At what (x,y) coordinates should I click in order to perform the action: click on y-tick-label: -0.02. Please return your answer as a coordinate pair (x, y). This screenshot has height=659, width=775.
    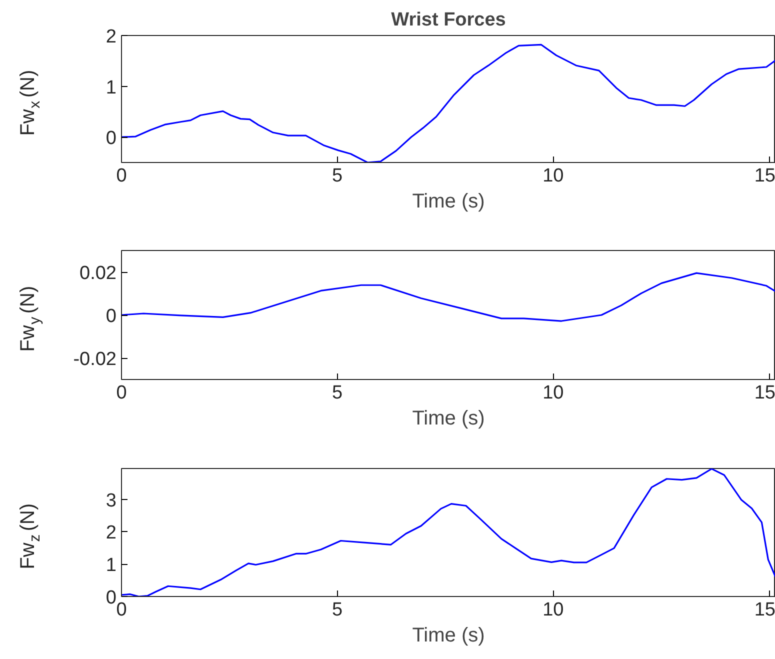
    Looking at the image, I should click on (95, 359).